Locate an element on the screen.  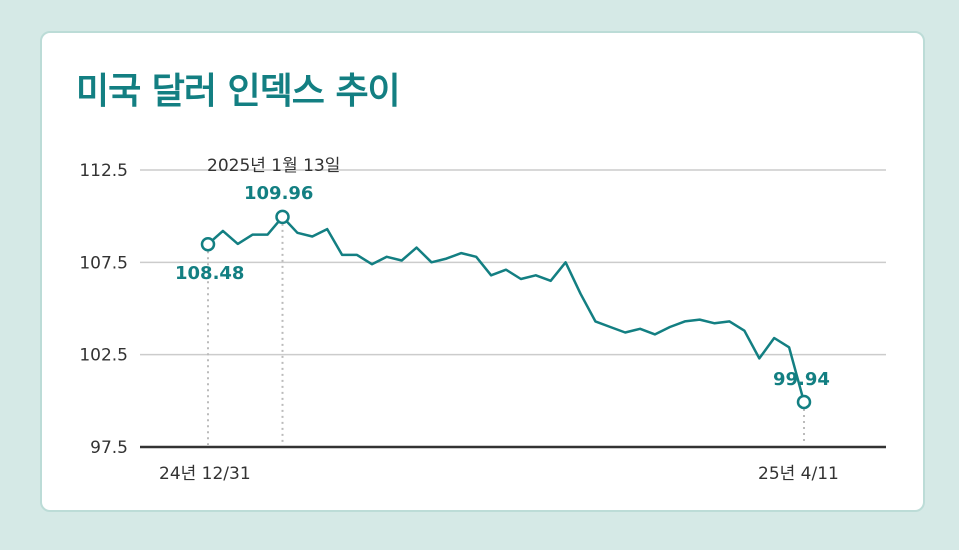
end-value-label: 99.94 is located at coordinates (801, 379).